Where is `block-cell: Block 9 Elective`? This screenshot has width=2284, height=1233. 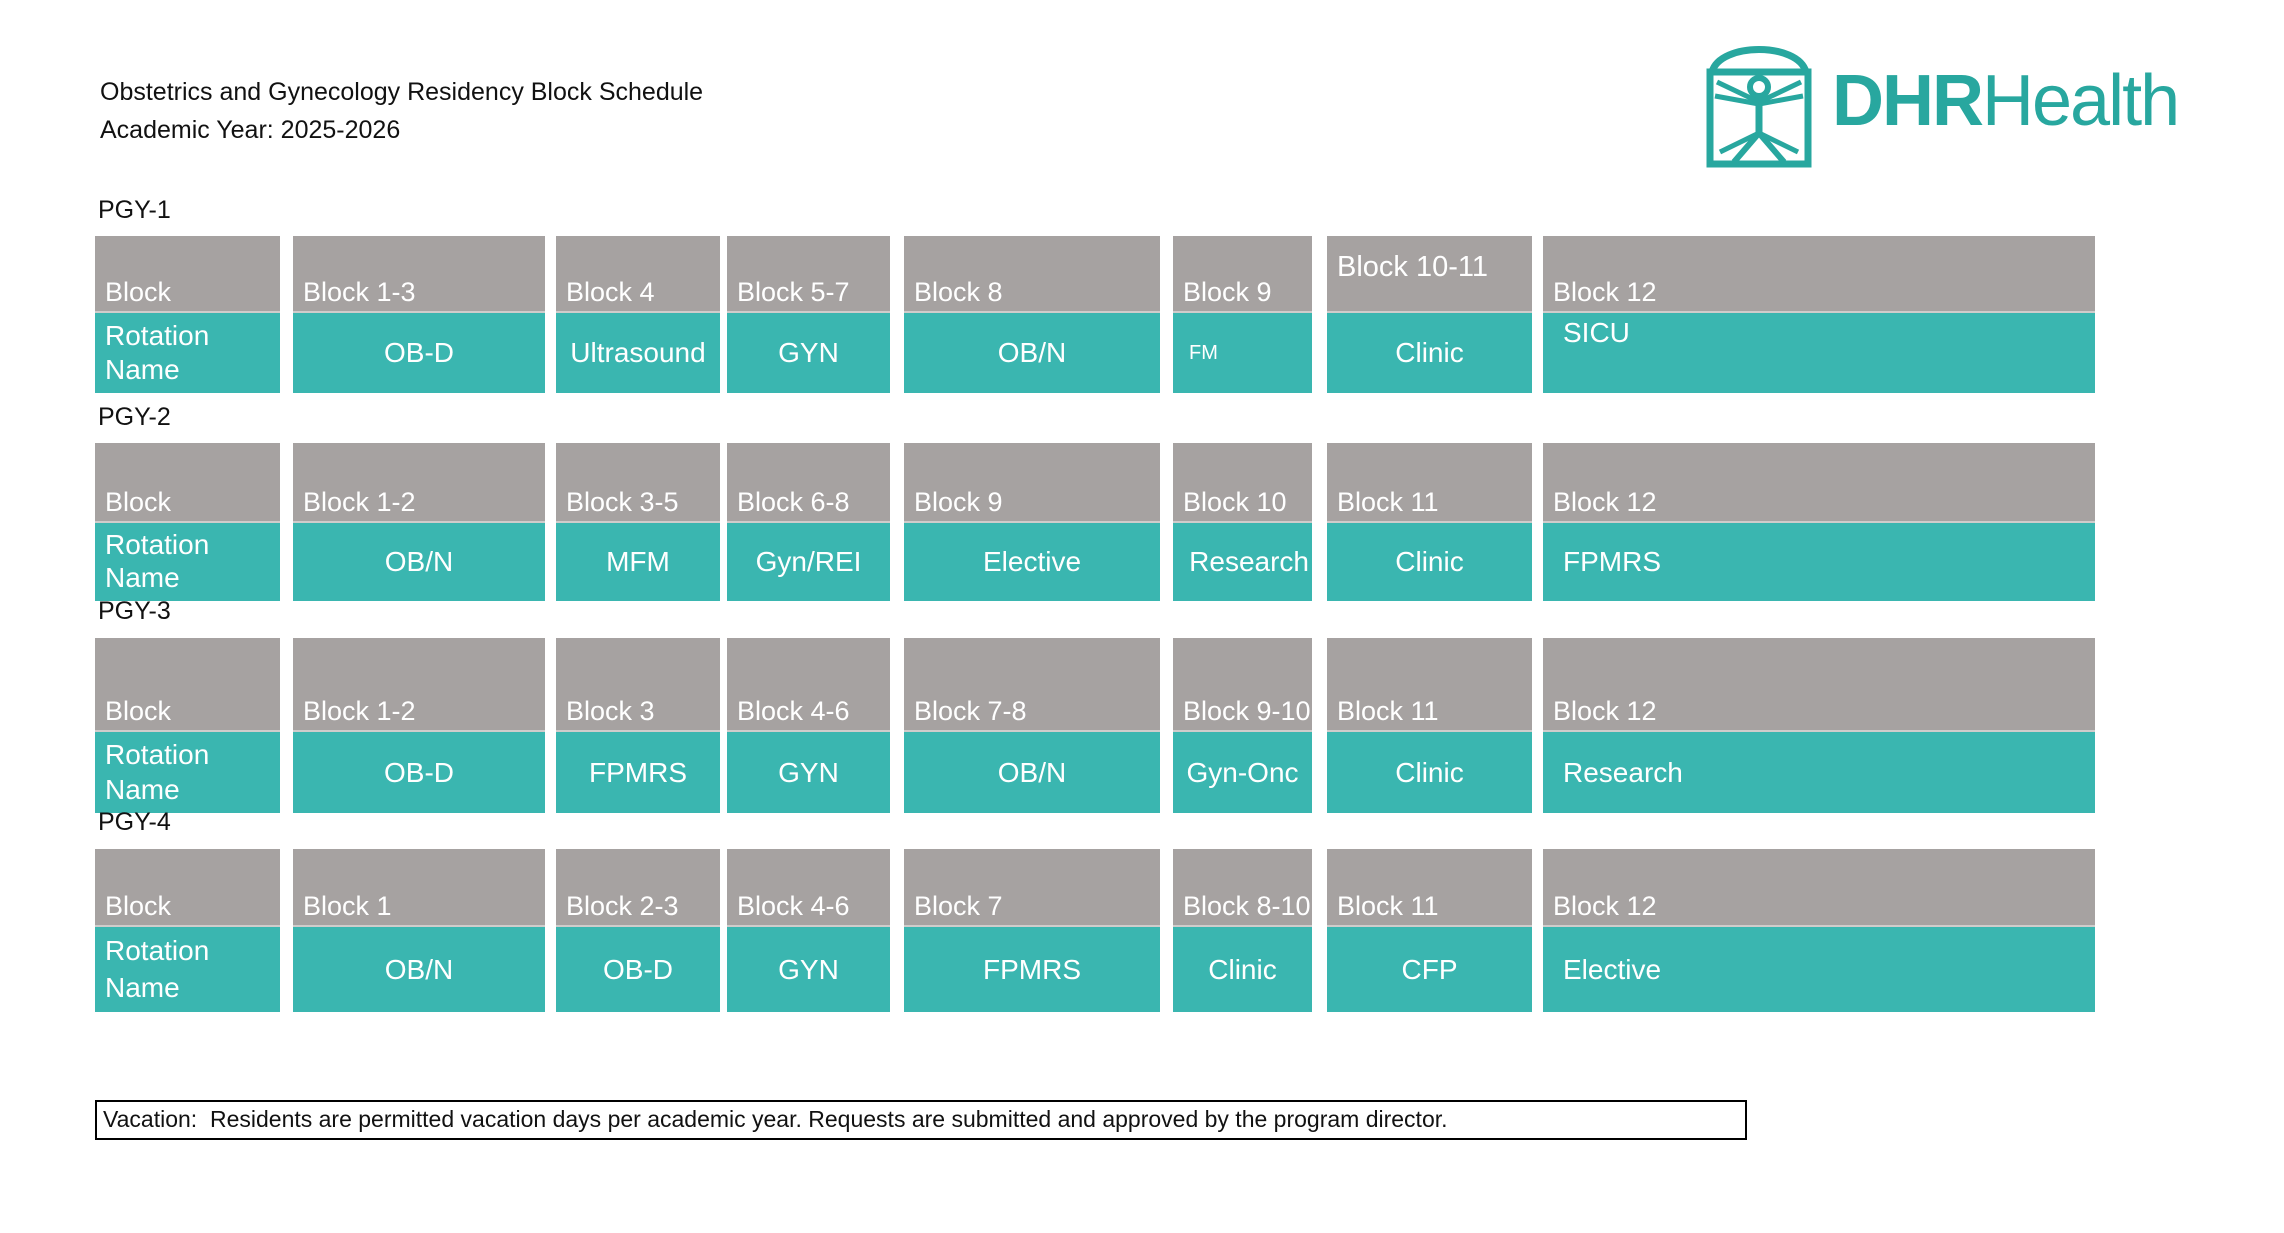 block-cell: Block 9 Elective is located at coordinates (1032, 522).